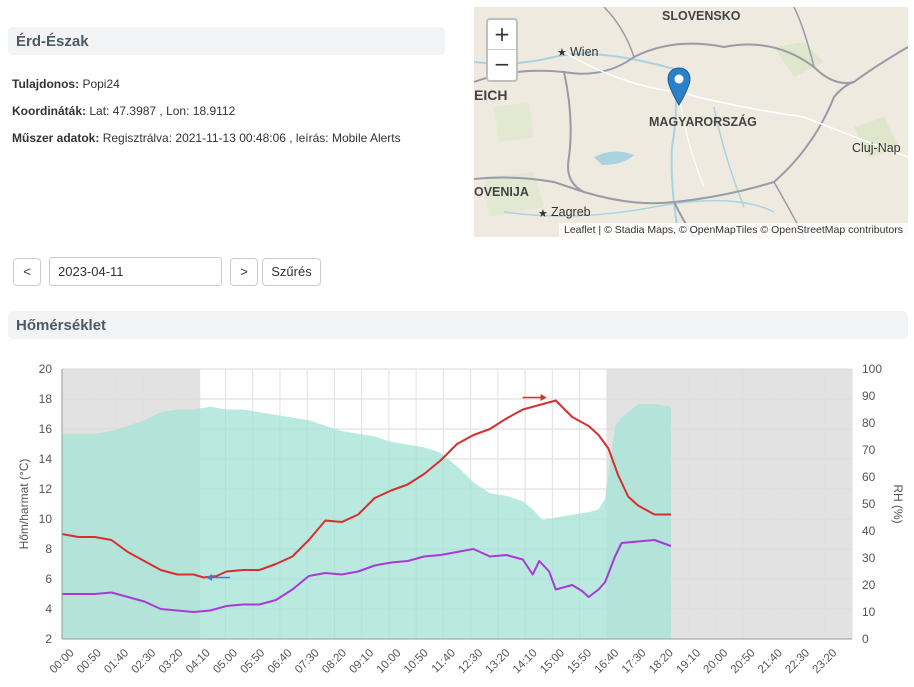  Describe the element at coordinates (605, 230) in the screenshot. I see `attribution-sep: | ©` at that location.